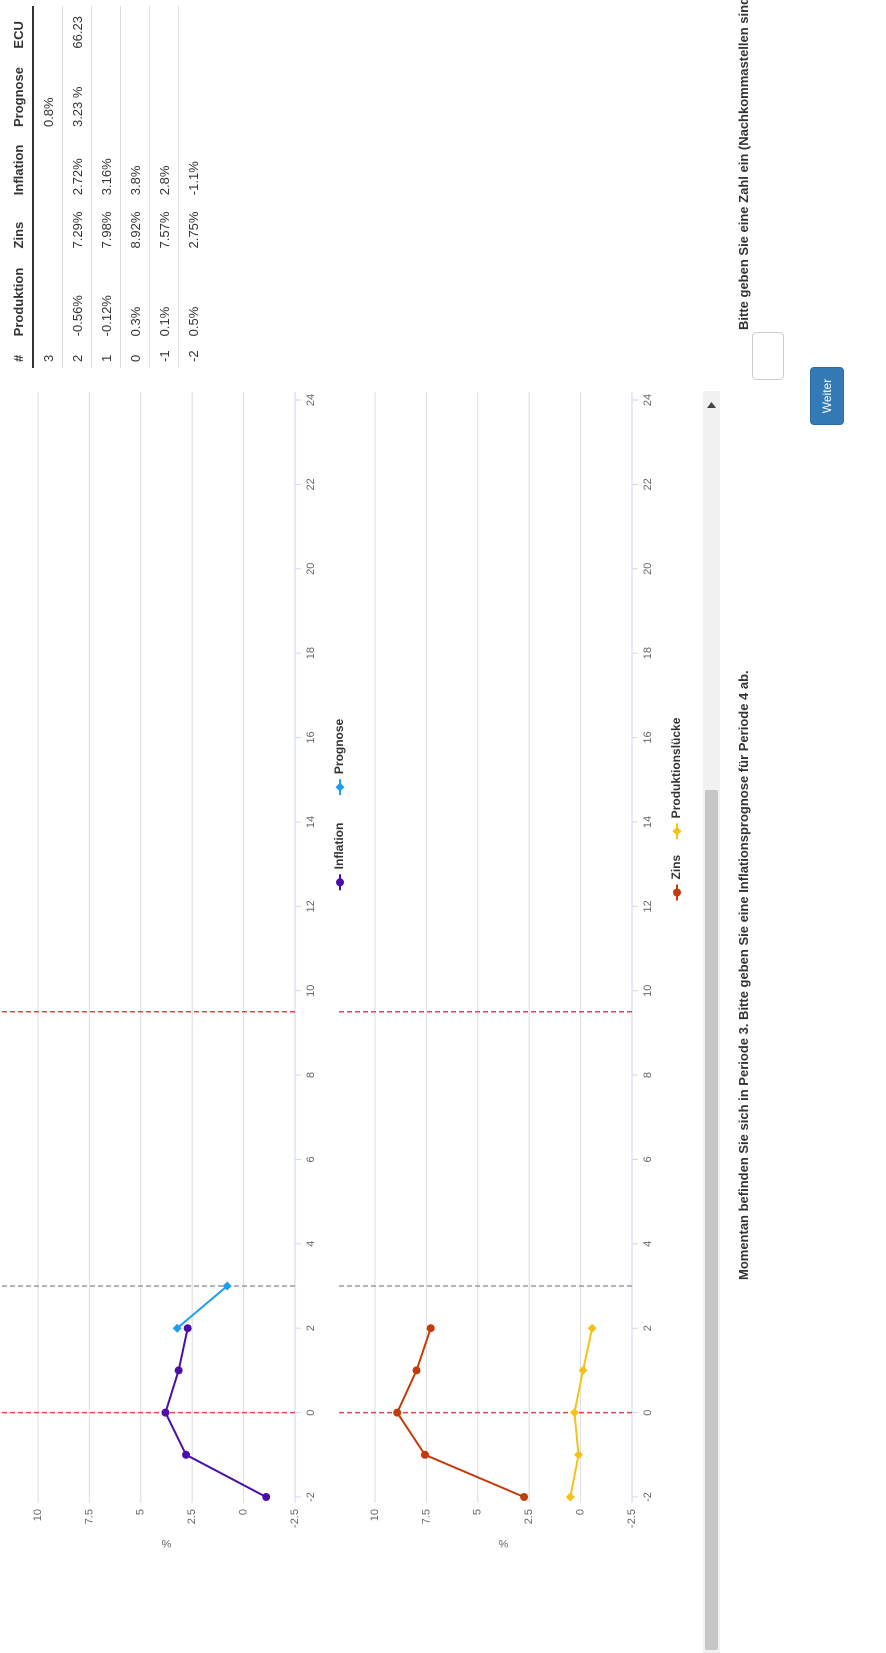 Image resolution: width=886 pixels, height=1653 pixels. I want to click on legend-label: Prognose, so click(339, 746).